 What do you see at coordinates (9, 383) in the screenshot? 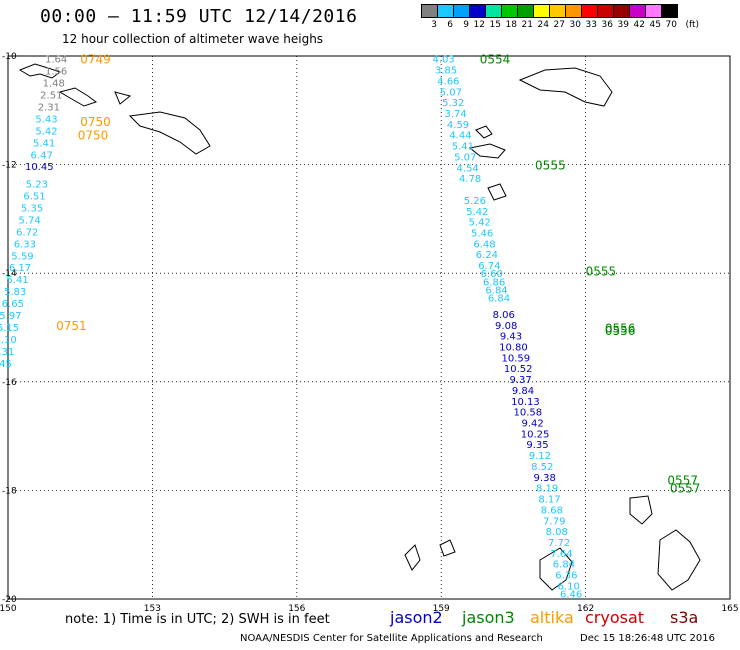
I see `lat-tick-label: -16` at bounding box center [9, 383].